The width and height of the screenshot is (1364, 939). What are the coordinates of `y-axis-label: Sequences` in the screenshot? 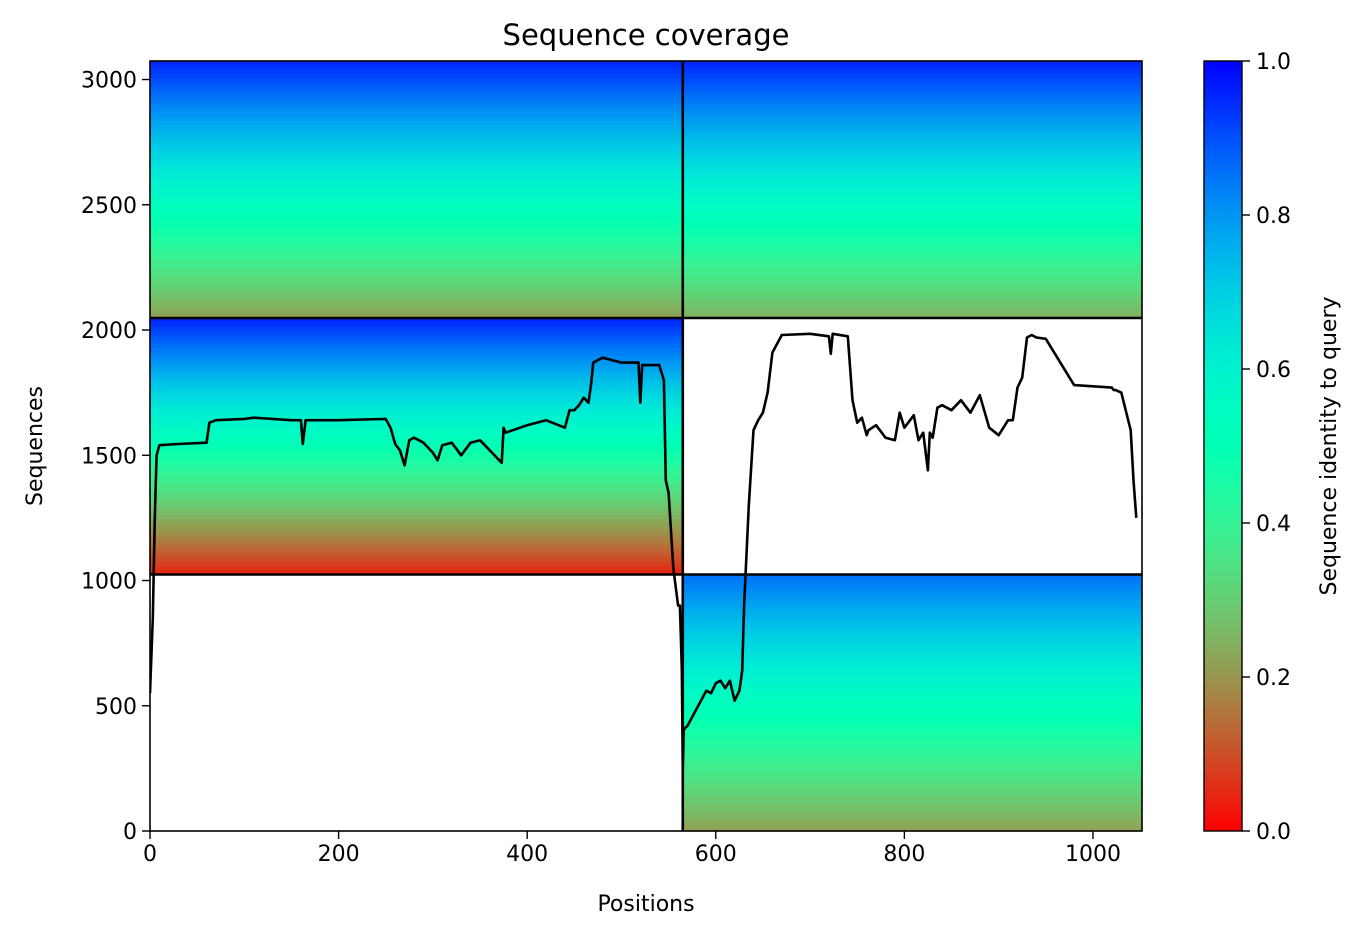 It's located at (35, 446).